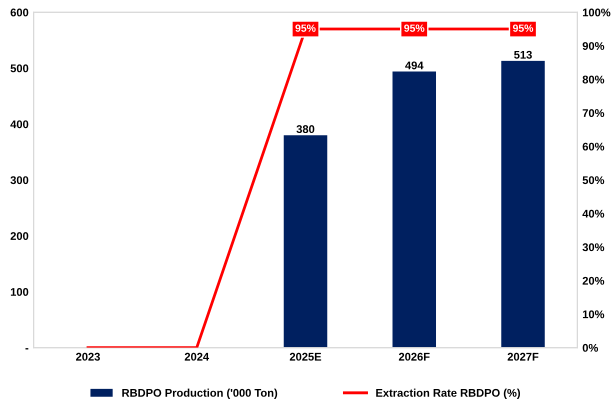 This screenshot has height=409, width=611. I want to click on y2-tick-label: 40%, so click(593, 214).